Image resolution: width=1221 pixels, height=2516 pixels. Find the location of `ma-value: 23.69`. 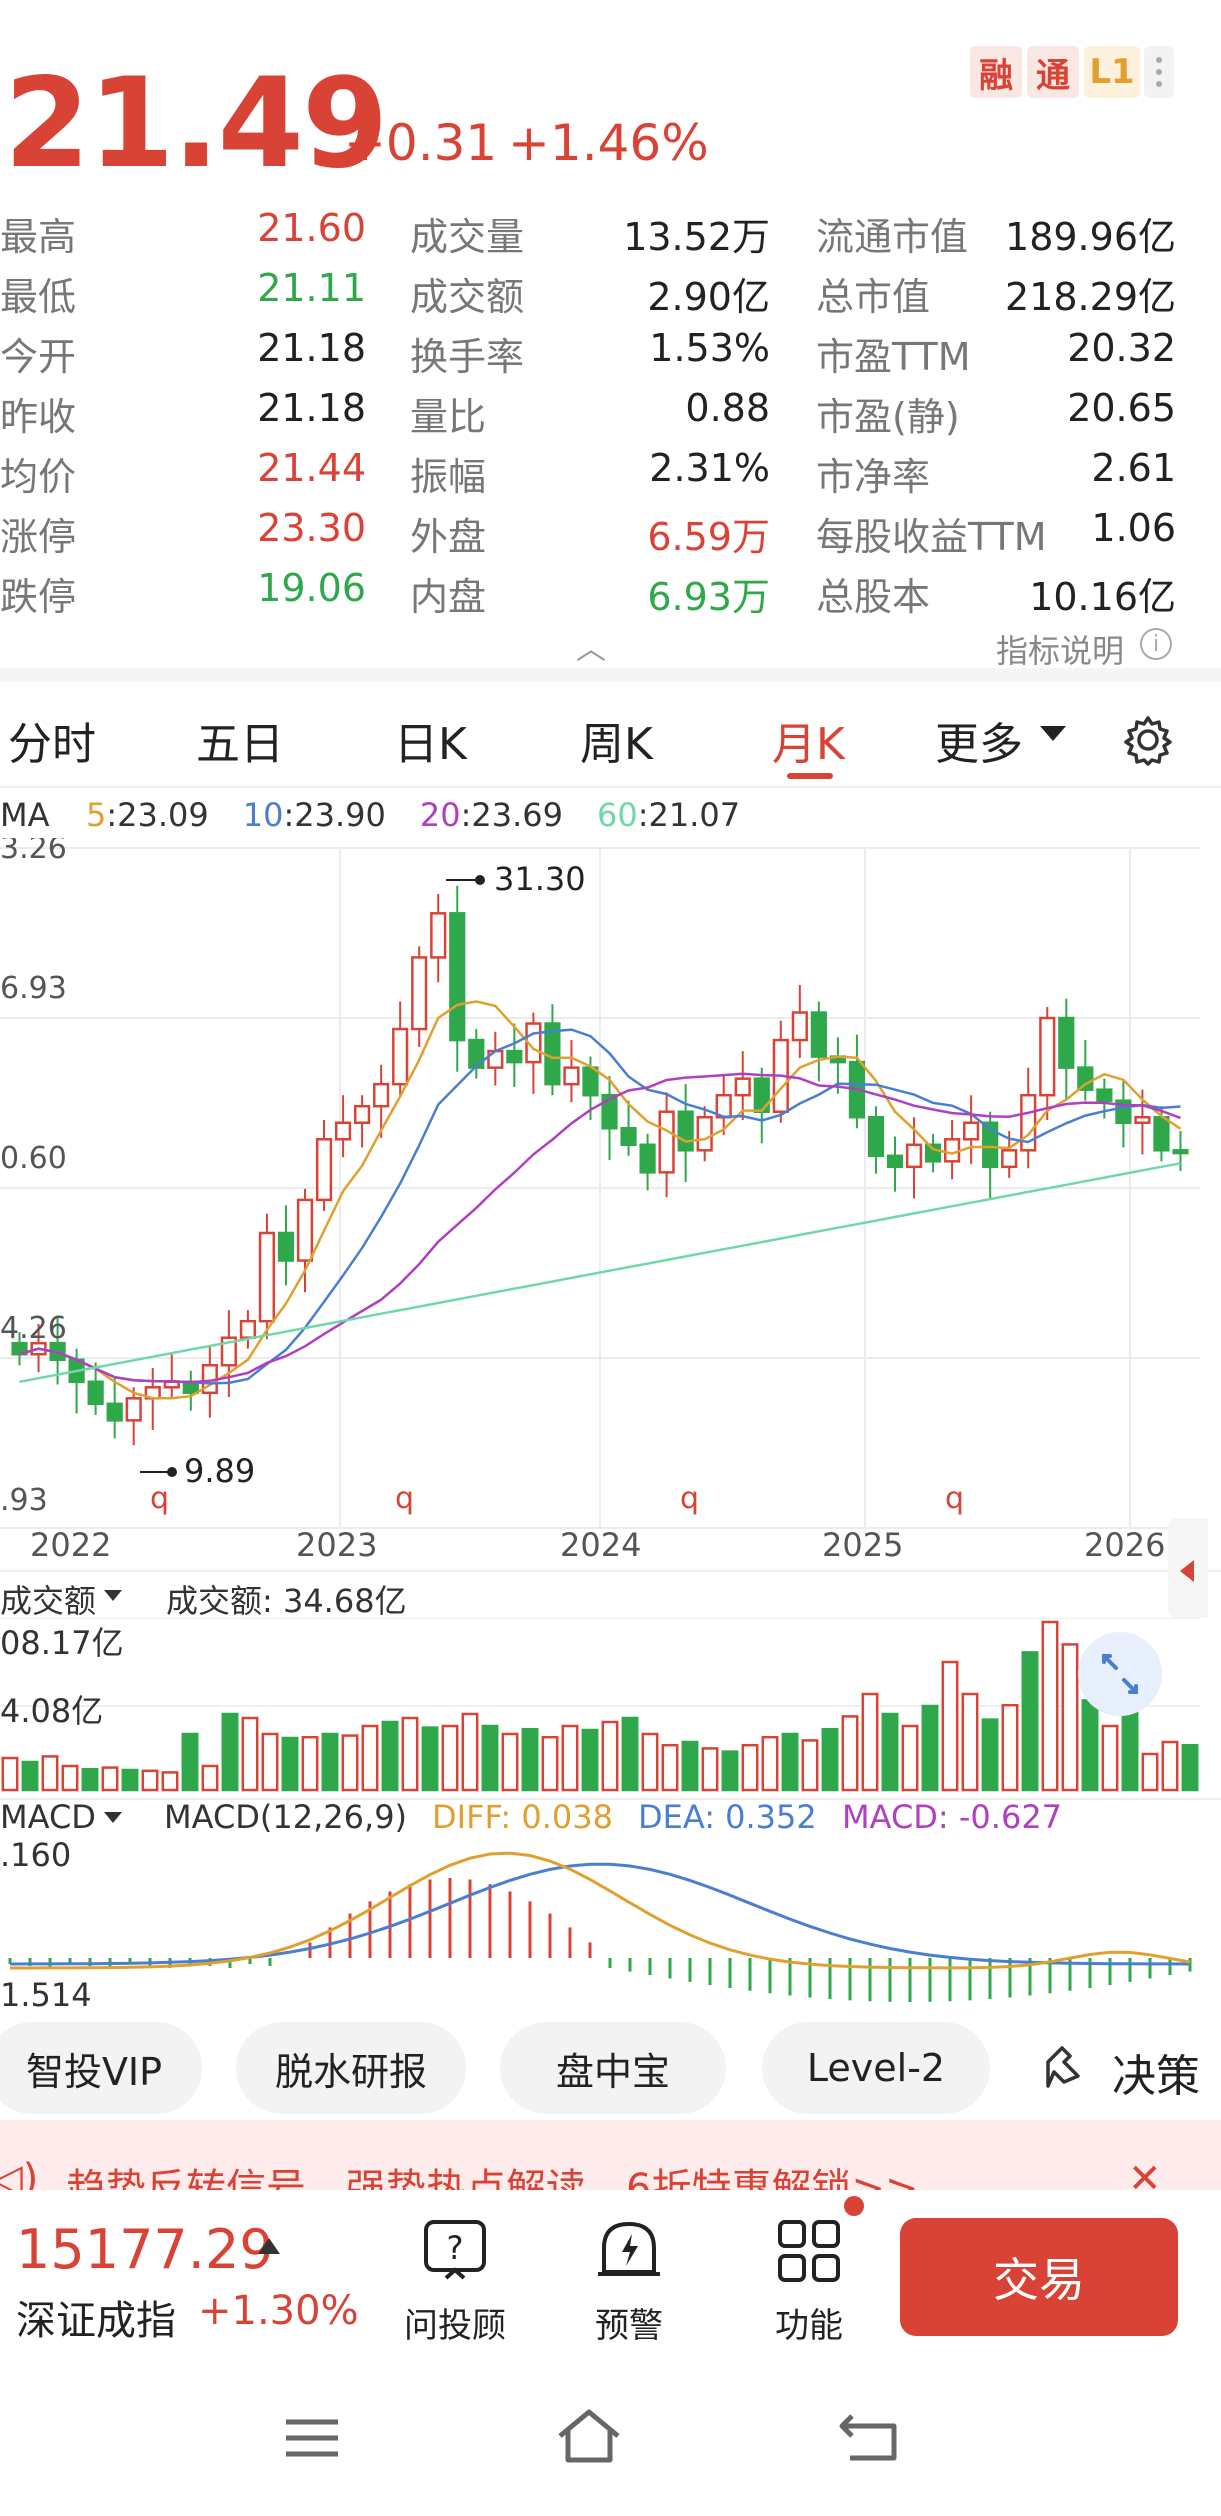

ma-value: 23.69 is located at coordinates (517, 815).